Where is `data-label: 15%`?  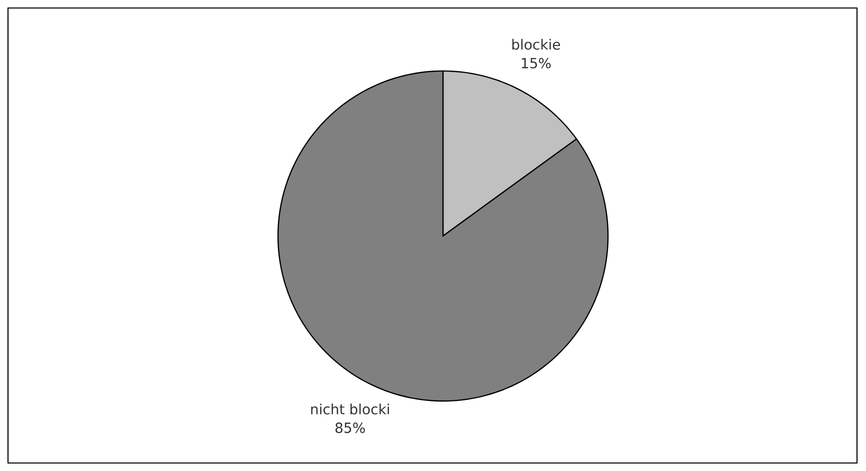
data-label: 15% is located at coordinates (536, 63).